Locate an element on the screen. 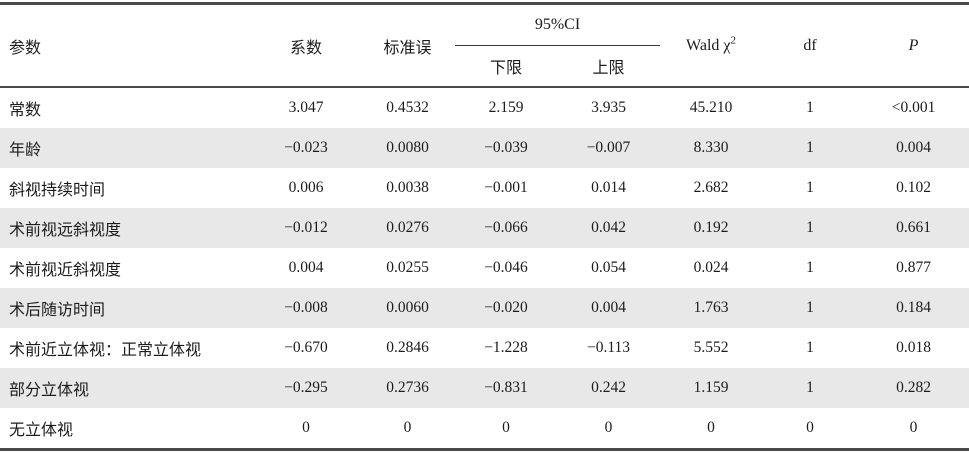  cell-se: 0 is located at coordinates (407, 427).